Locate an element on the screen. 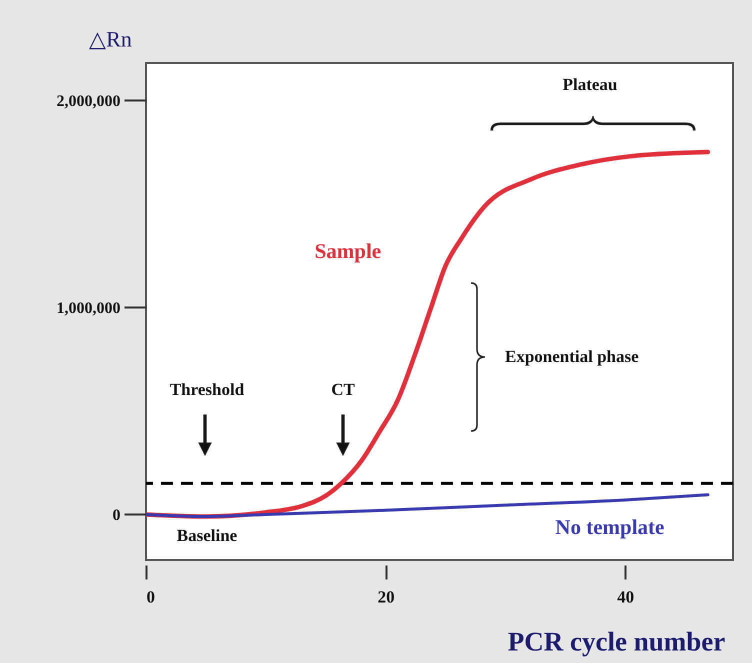 This screenshot has width=752, height=663. annotation: Exponential phase is located at coordinates (572, 356).